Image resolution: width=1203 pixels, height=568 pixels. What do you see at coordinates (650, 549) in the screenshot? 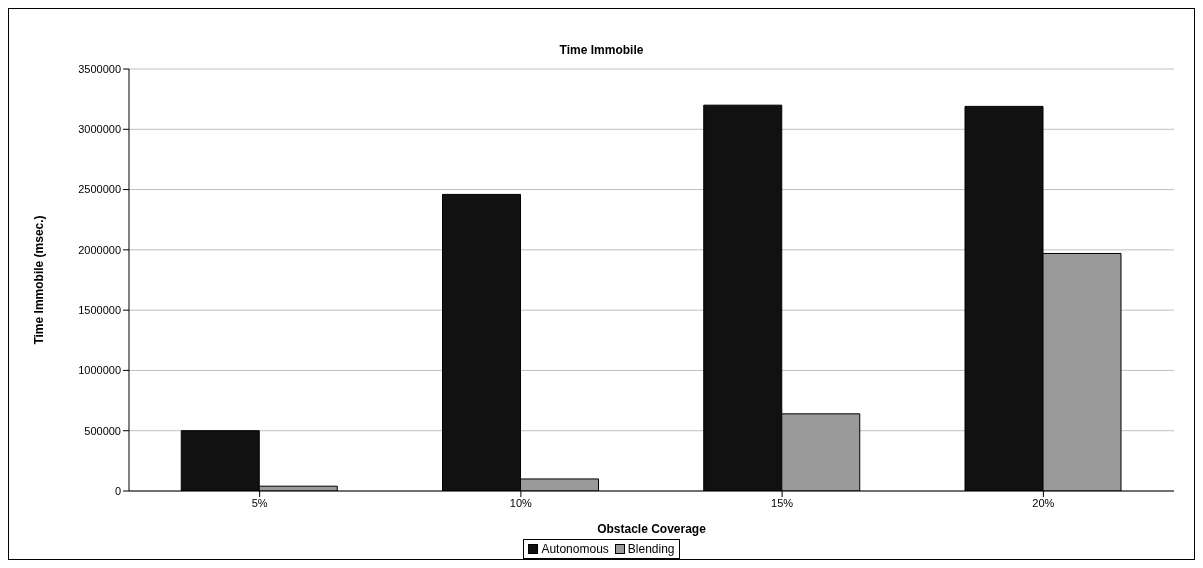
I see `legend-label: Blending` at bounding box center [650, 549].